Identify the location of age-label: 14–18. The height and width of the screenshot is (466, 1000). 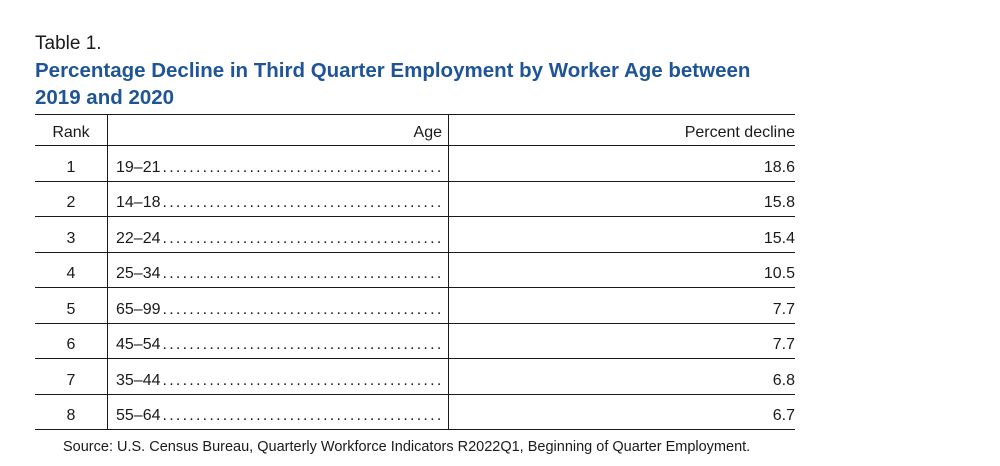
(138, 202).